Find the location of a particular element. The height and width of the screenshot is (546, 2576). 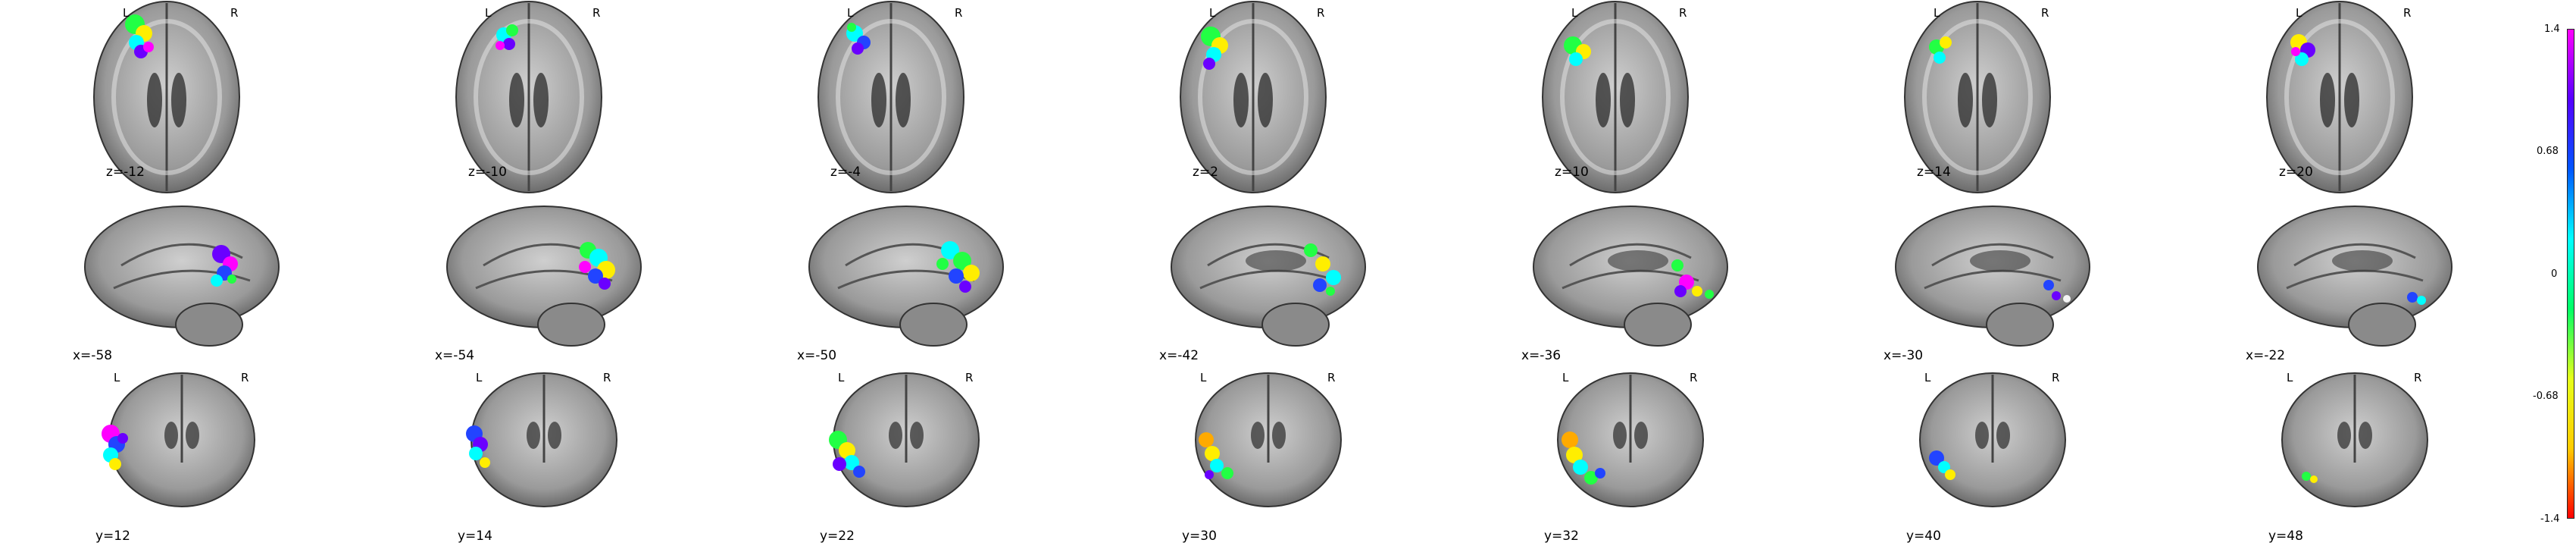

slice-coordinate: z=-10 is located at coordinates (487, 172).